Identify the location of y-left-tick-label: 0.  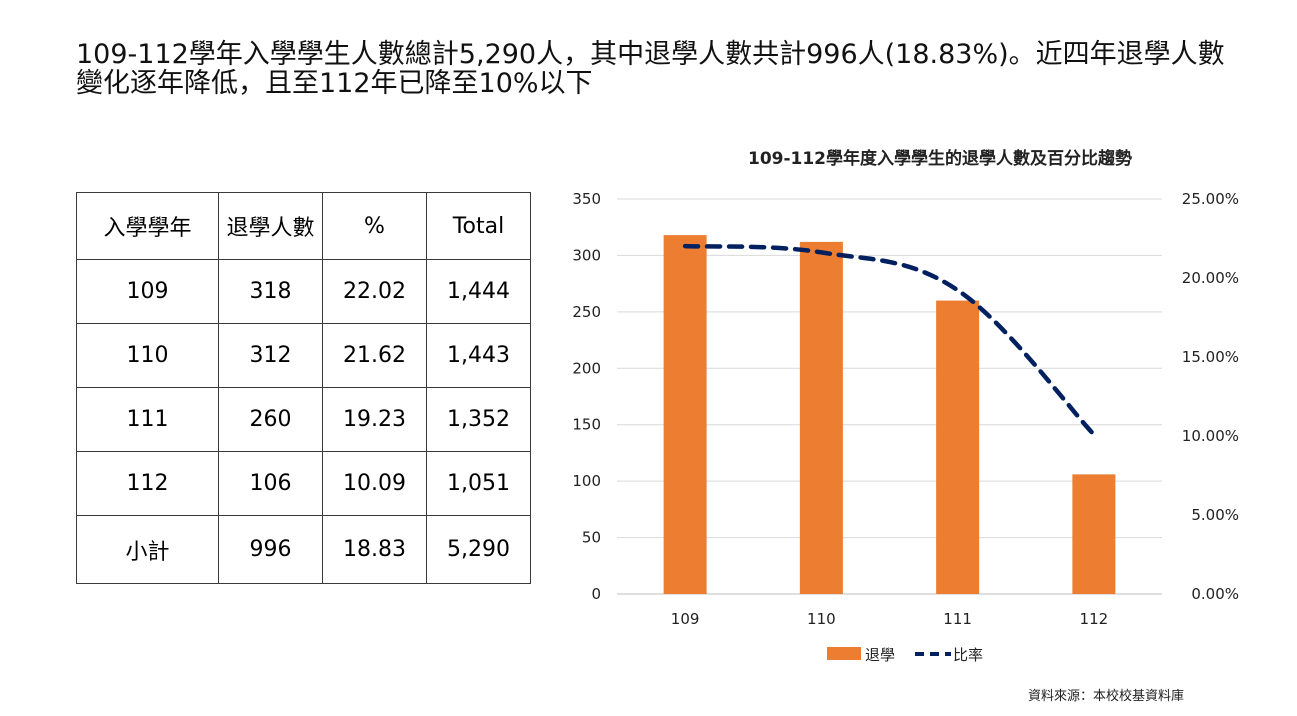
(596, 594).